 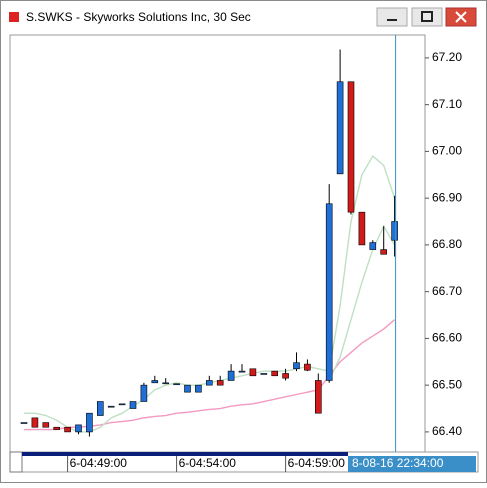 I want to click on y-tick-label: 66.70, so click(x=447, y=291).